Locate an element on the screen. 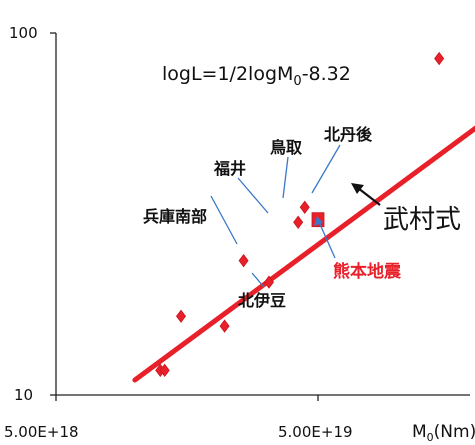  leader-hyogo is located at coordinates (224, 220).